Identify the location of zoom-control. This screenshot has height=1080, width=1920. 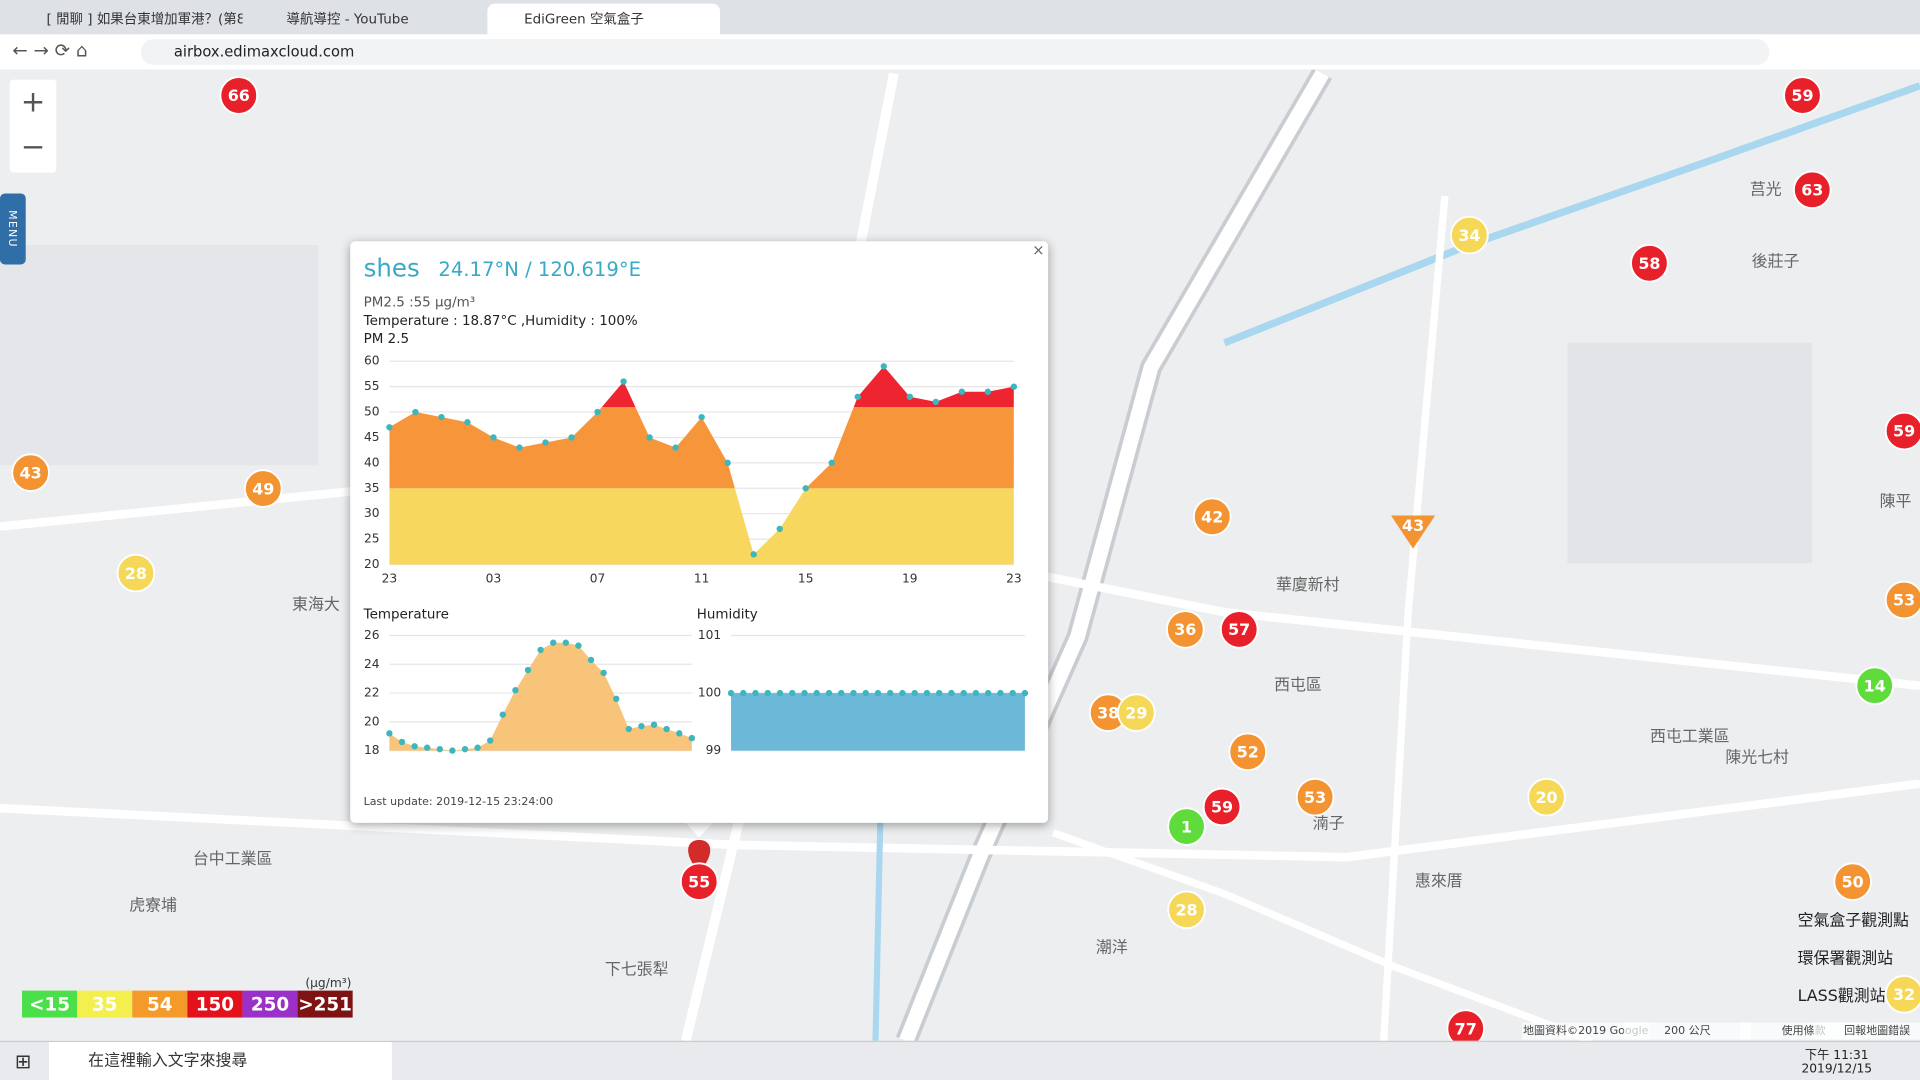
(33, 126).